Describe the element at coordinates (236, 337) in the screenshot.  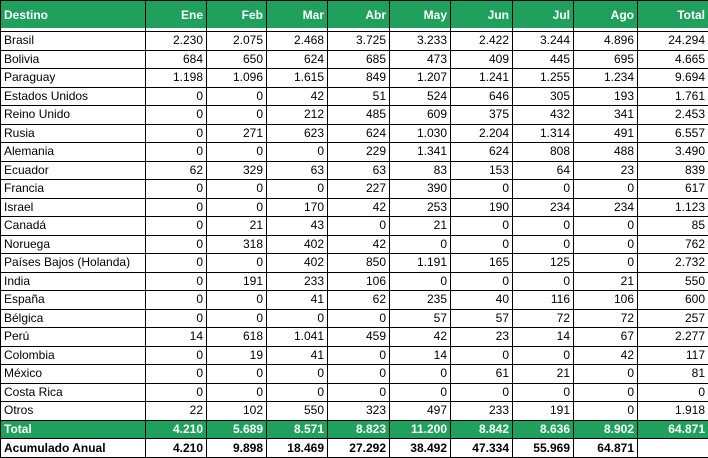
I see `value-cell: 618` at that location.